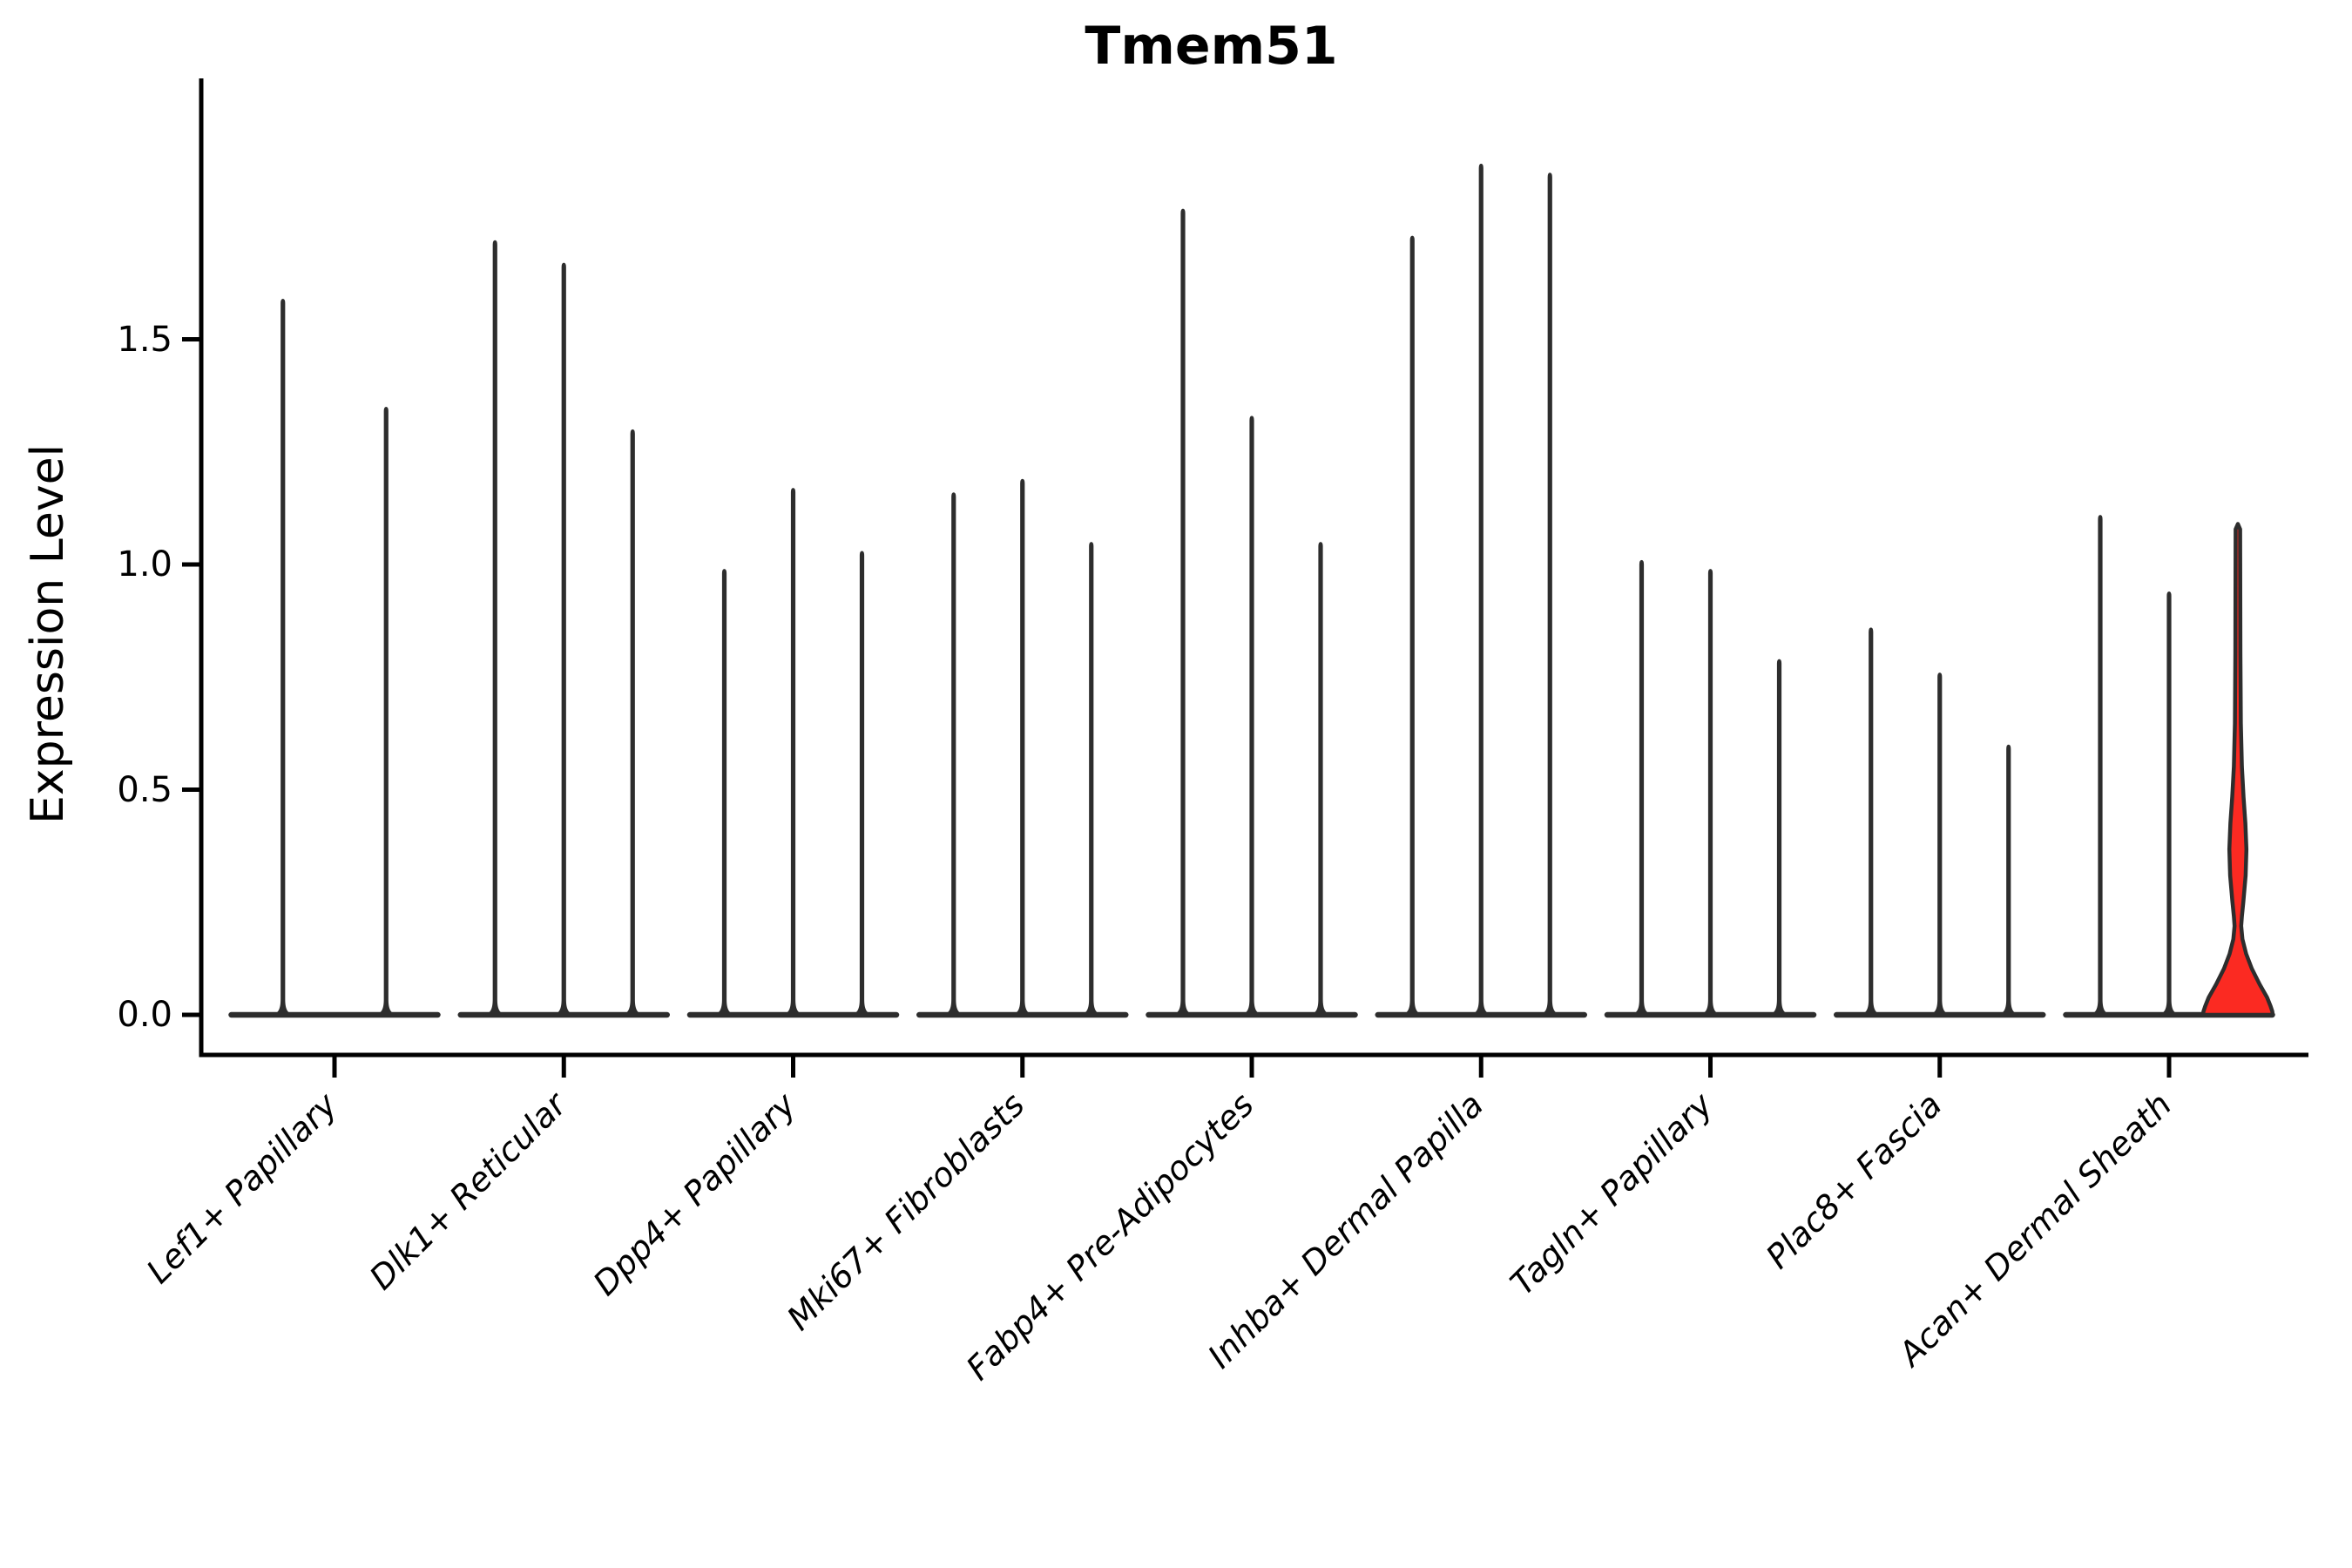 The height and width of the screenshot is (1568, 2352). What do you see at coordinates (2237, 769) in the screenshot?
I see `violin-highlighted` at bounding box center [2237, 769].